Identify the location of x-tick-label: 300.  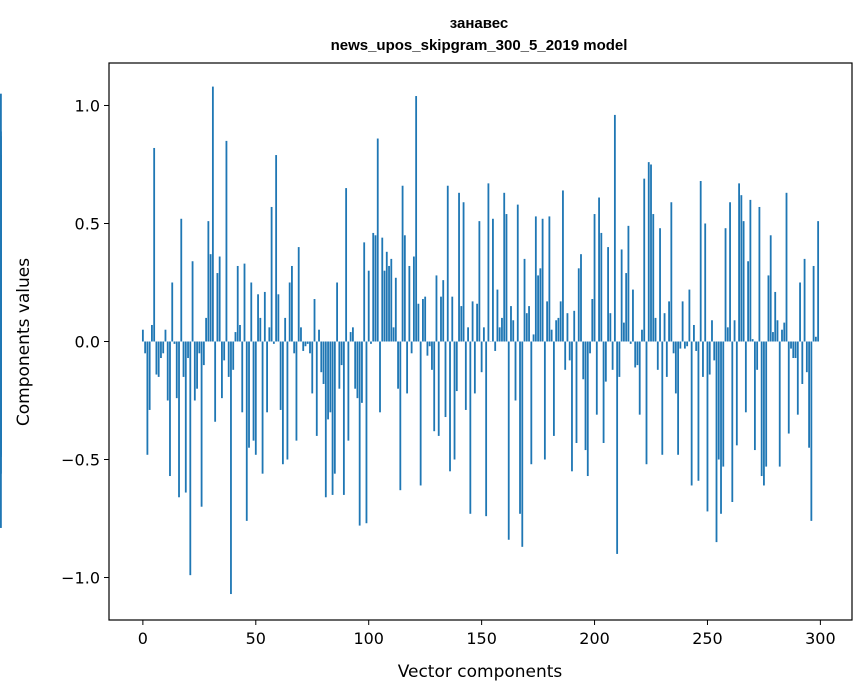
(820, 638).